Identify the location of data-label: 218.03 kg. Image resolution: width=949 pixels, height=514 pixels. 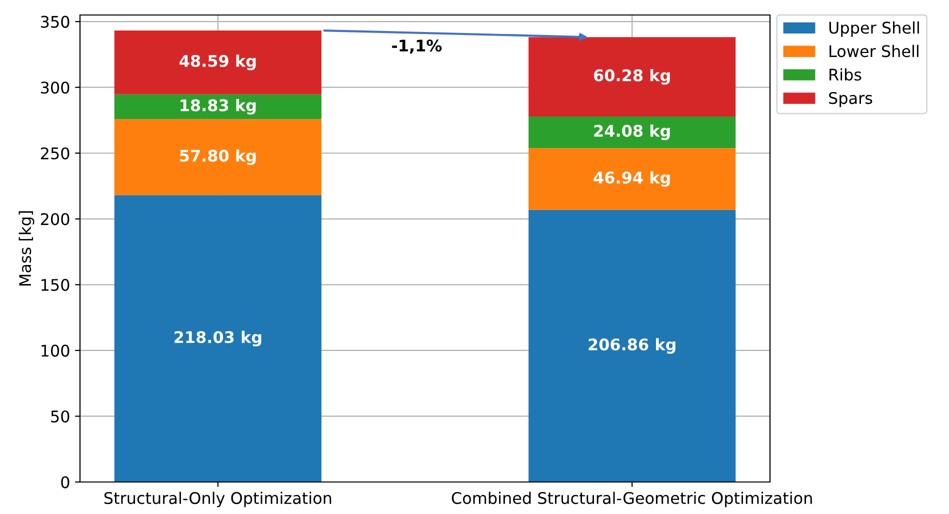
(218, 338).